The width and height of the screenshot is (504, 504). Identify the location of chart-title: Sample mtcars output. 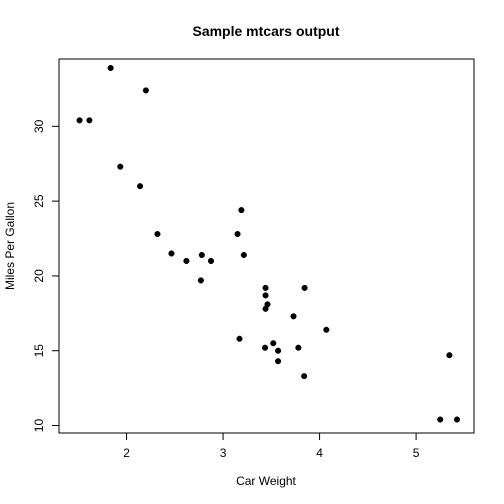
(265, 31).